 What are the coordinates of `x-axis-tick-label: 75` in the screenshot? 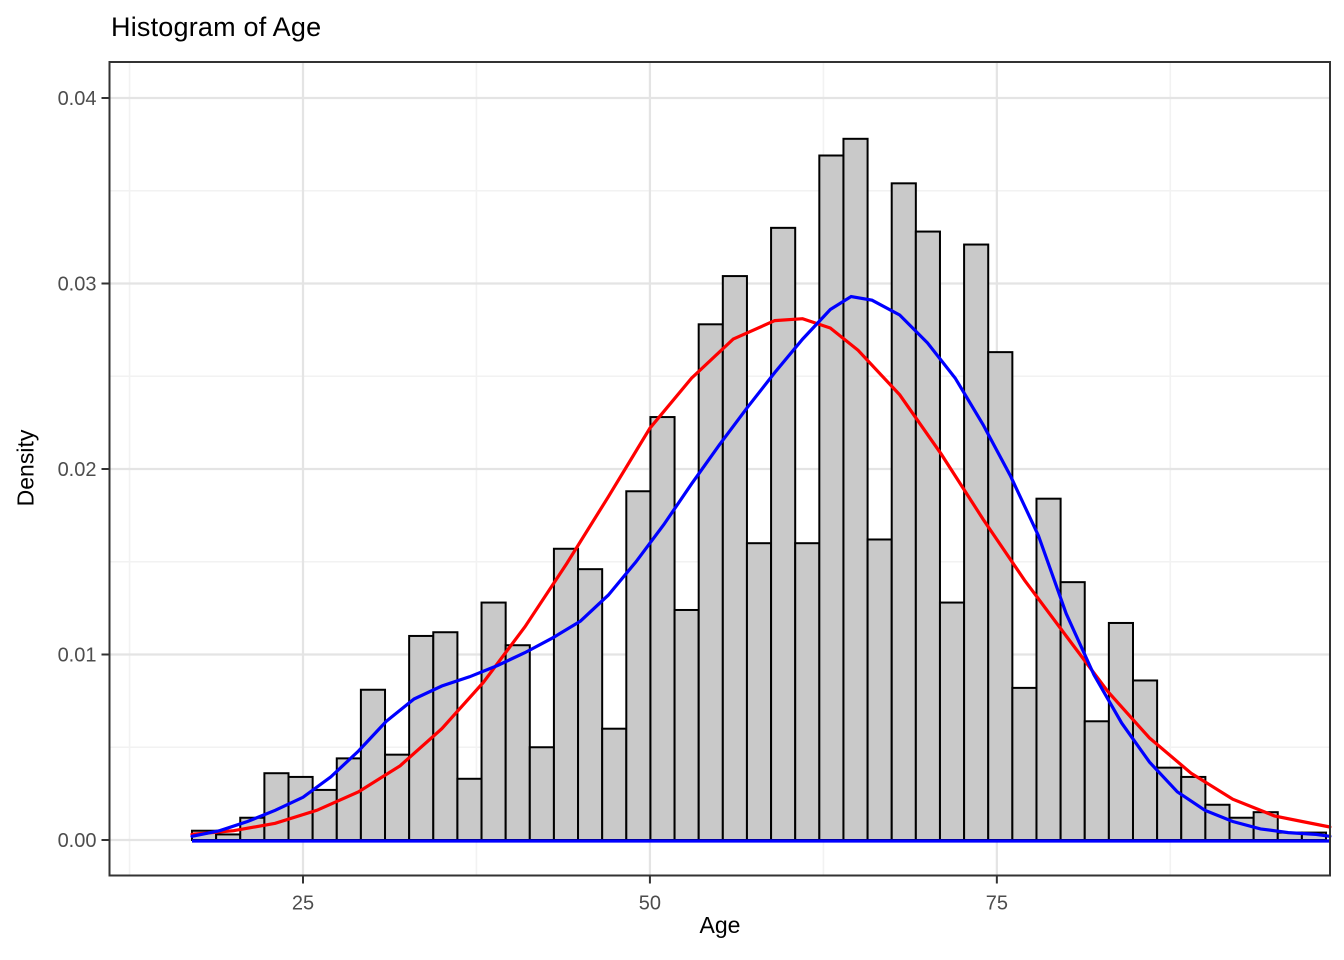 It's located at (997, 904).